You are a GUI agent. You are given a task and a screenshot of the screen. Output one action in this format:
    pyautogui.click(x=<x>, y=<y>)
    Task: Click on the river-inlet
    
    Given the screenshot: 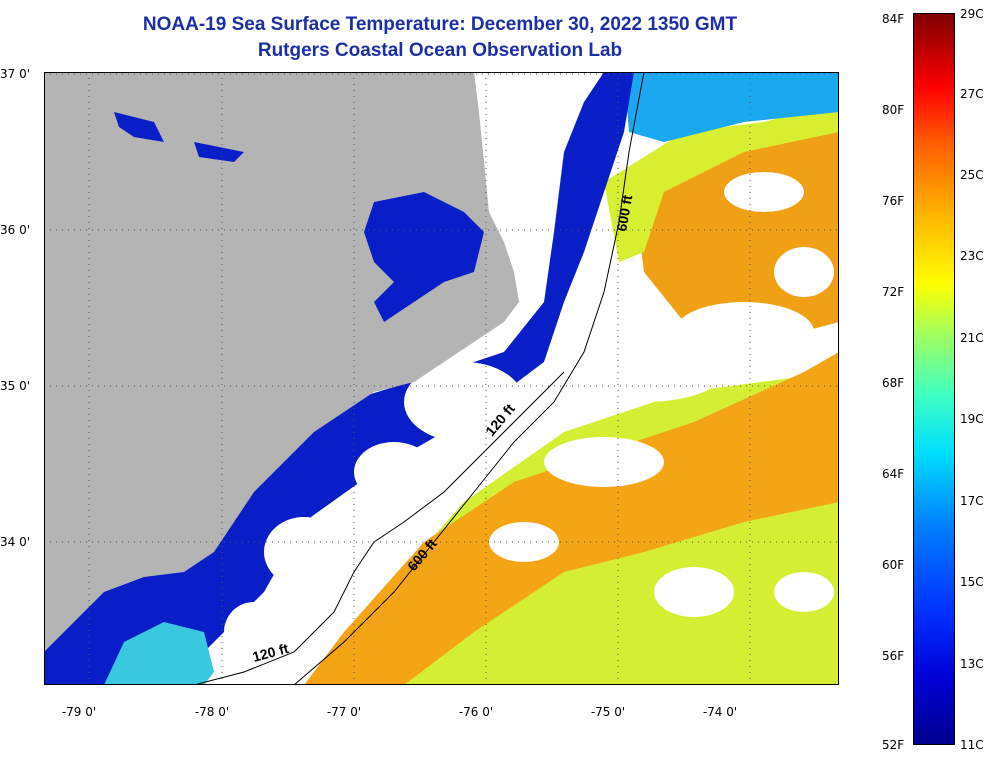 What is the action you would take?
    pyautogui.click(x=139, y=127)
    